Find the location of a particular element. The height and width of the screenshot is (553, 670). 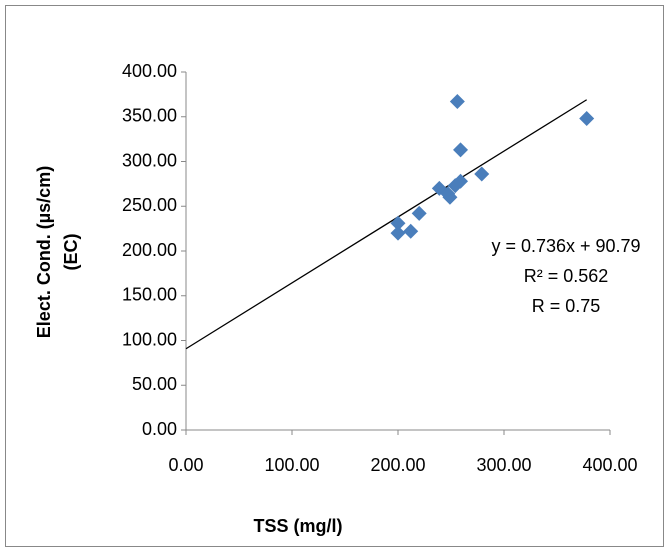

x-tick-label: 400.00 is located at coordinates (609, 465).